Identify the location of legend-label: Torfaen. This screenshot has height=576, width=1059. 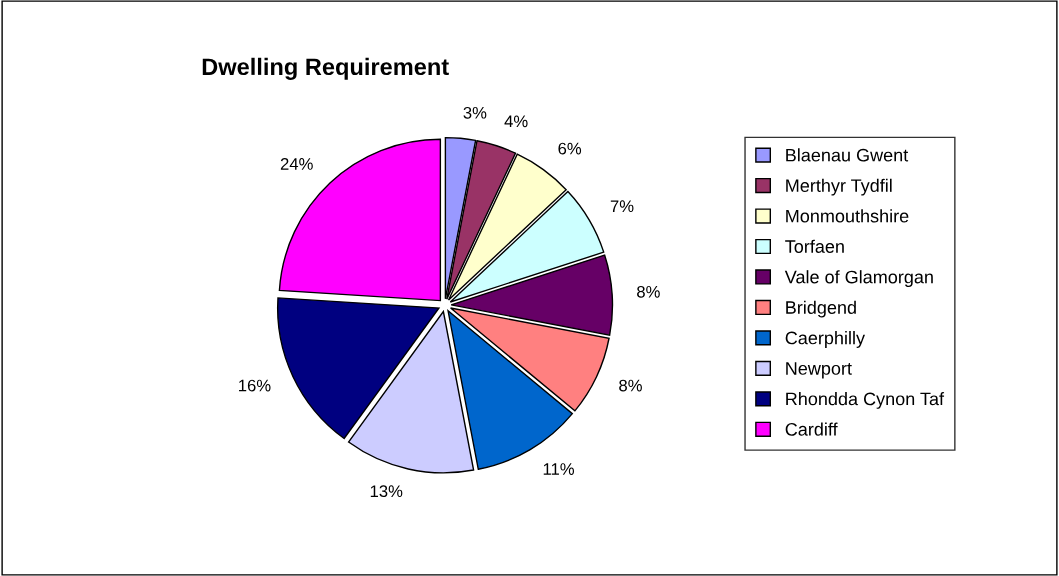
(814, 246).